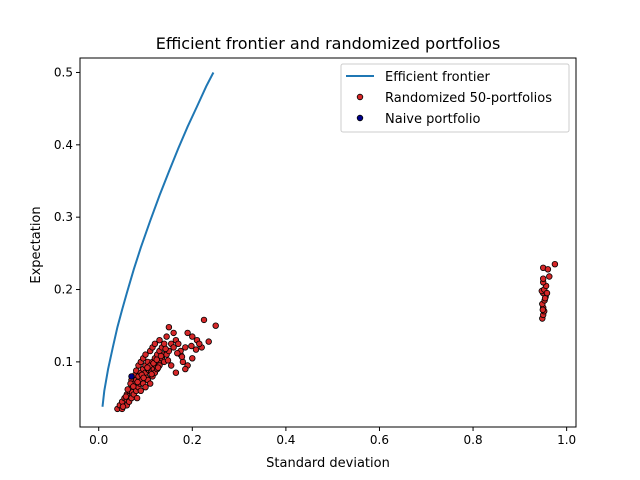  Describe the element at coordinates (379, 440) in the screenshot. I see `x-tick-label: 0.6` at that location.